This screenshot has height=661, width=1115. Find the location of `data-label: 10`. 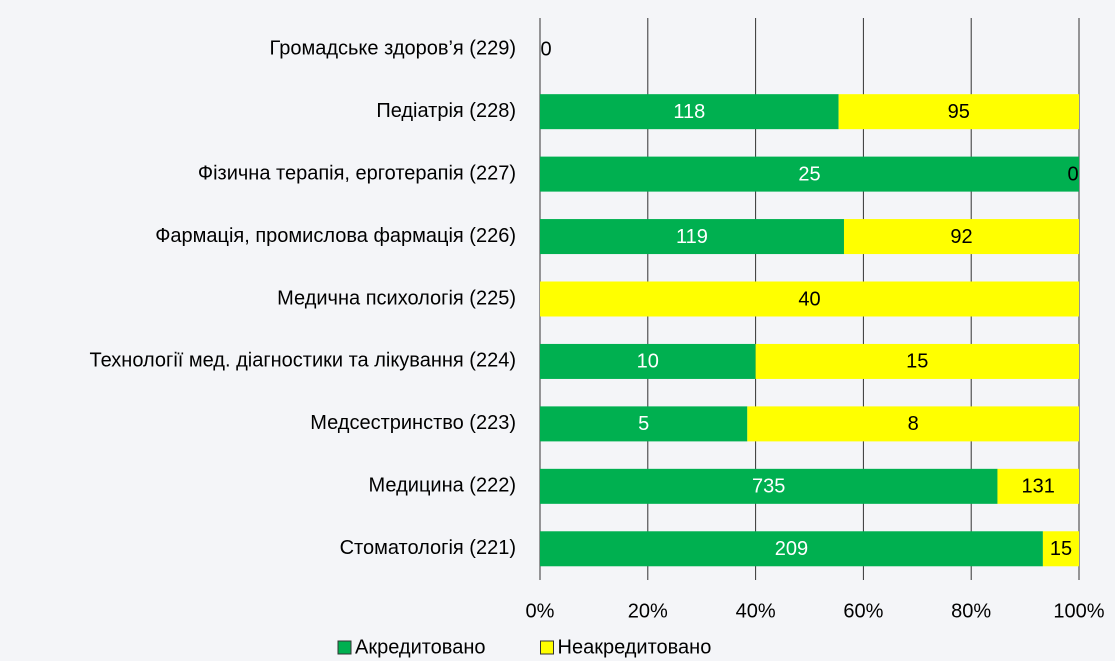

data-label: 10 is located at coordinates (648, 362).